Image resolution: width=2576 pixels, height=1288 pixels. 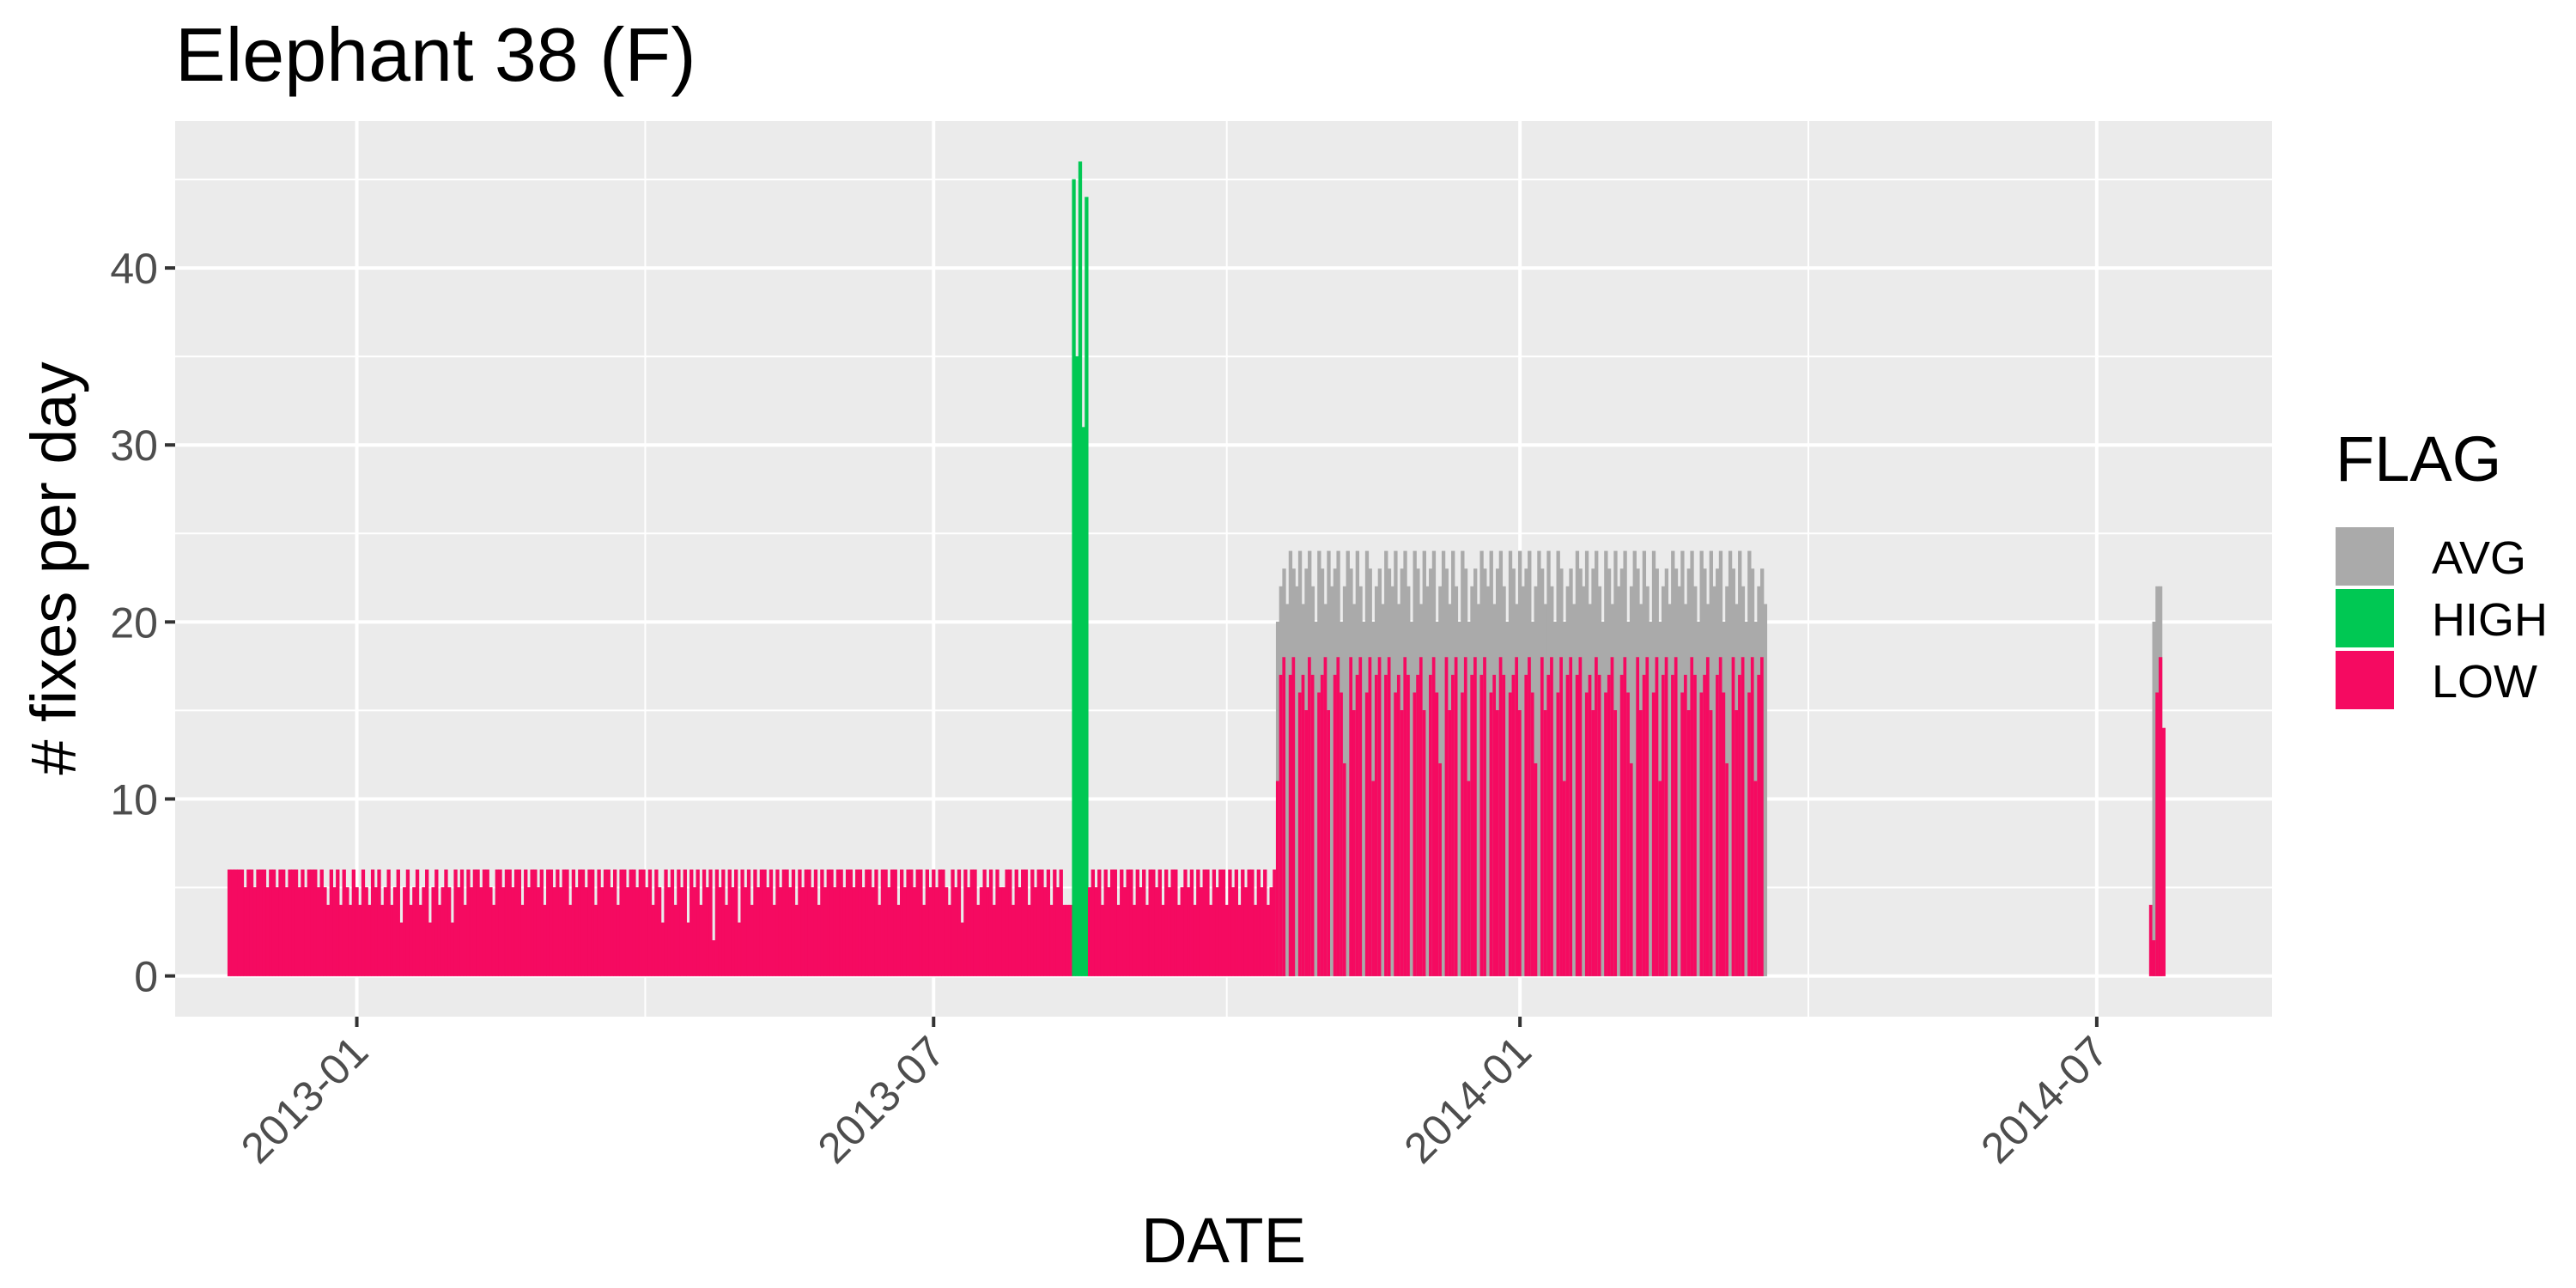 What do you see at coordinates (435, 55) in the screenshot?
I see `chart-title: Elephant 38 (F)` at bounding box center [435, 55].